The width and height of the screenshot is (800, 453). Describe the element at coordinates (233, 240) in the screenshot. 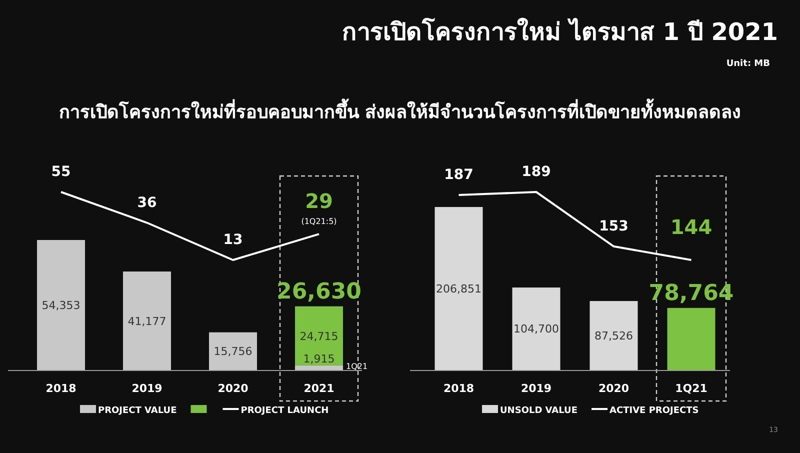

I see `data-label: 13` at that location.